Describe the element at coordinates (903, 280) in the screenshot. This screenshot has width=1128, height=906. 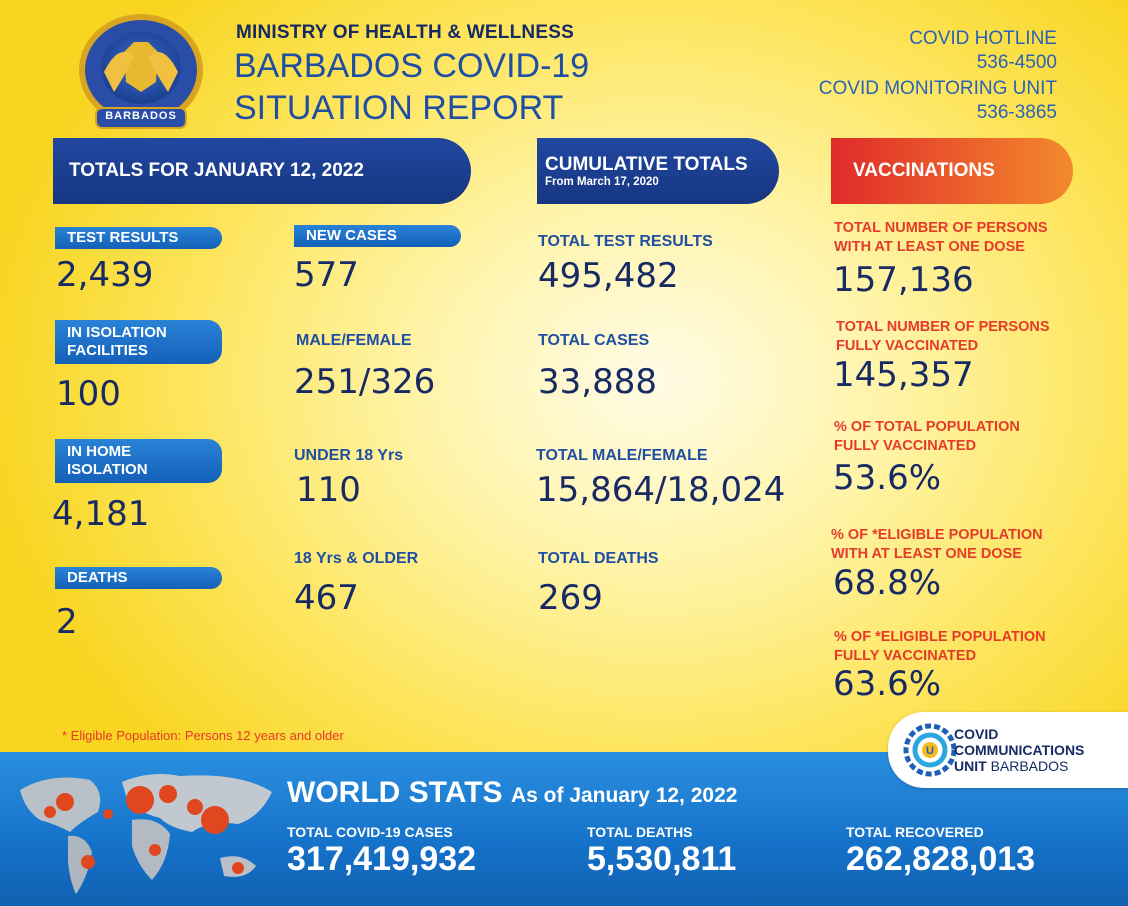
I see `one-dose-value: 157,136` at that location.